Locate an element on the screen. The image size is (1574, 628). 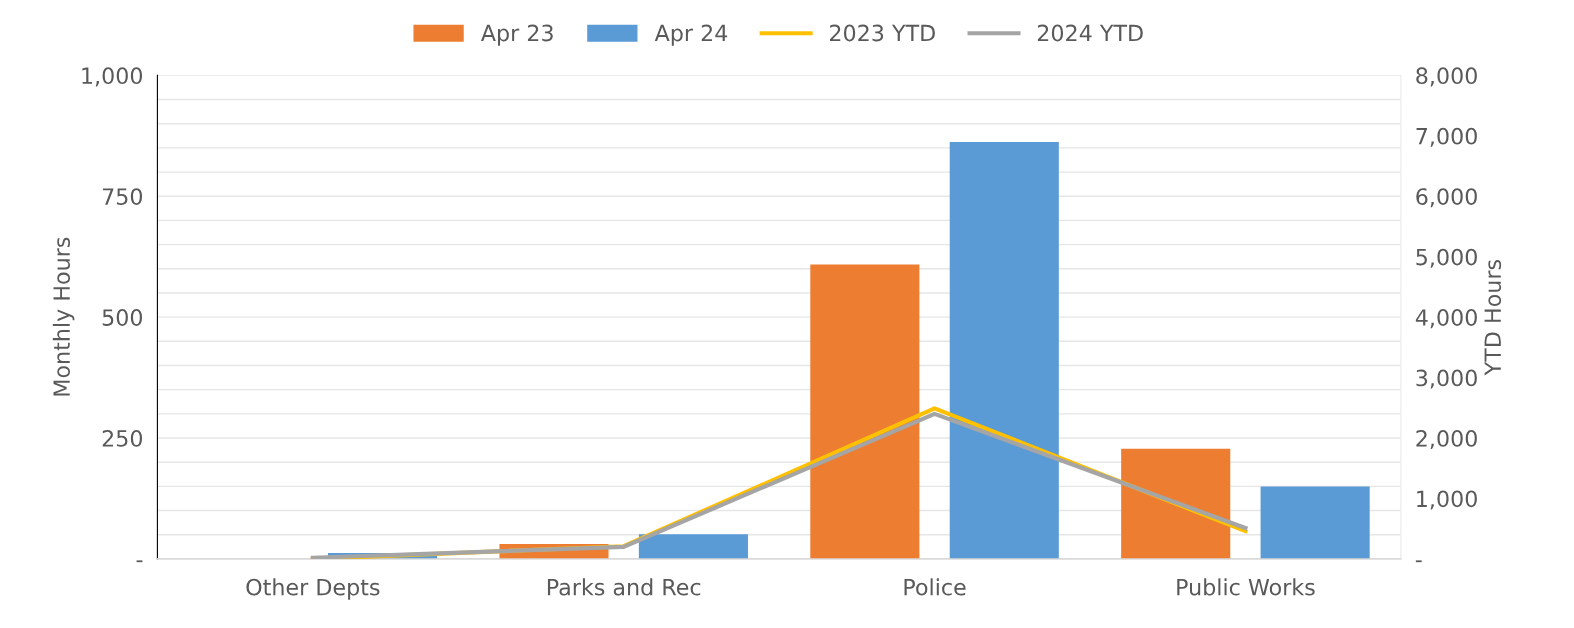
y-tick-label: - is located at coordinates (139, 561).